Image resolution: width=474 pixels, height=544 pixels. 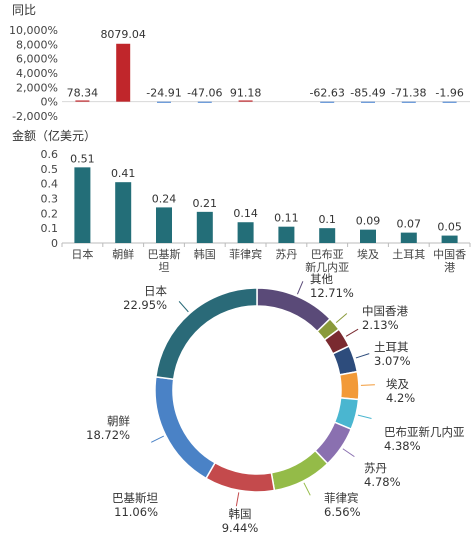 I want to click on amount-data-label: 0.1, so click(x=327, y=219).